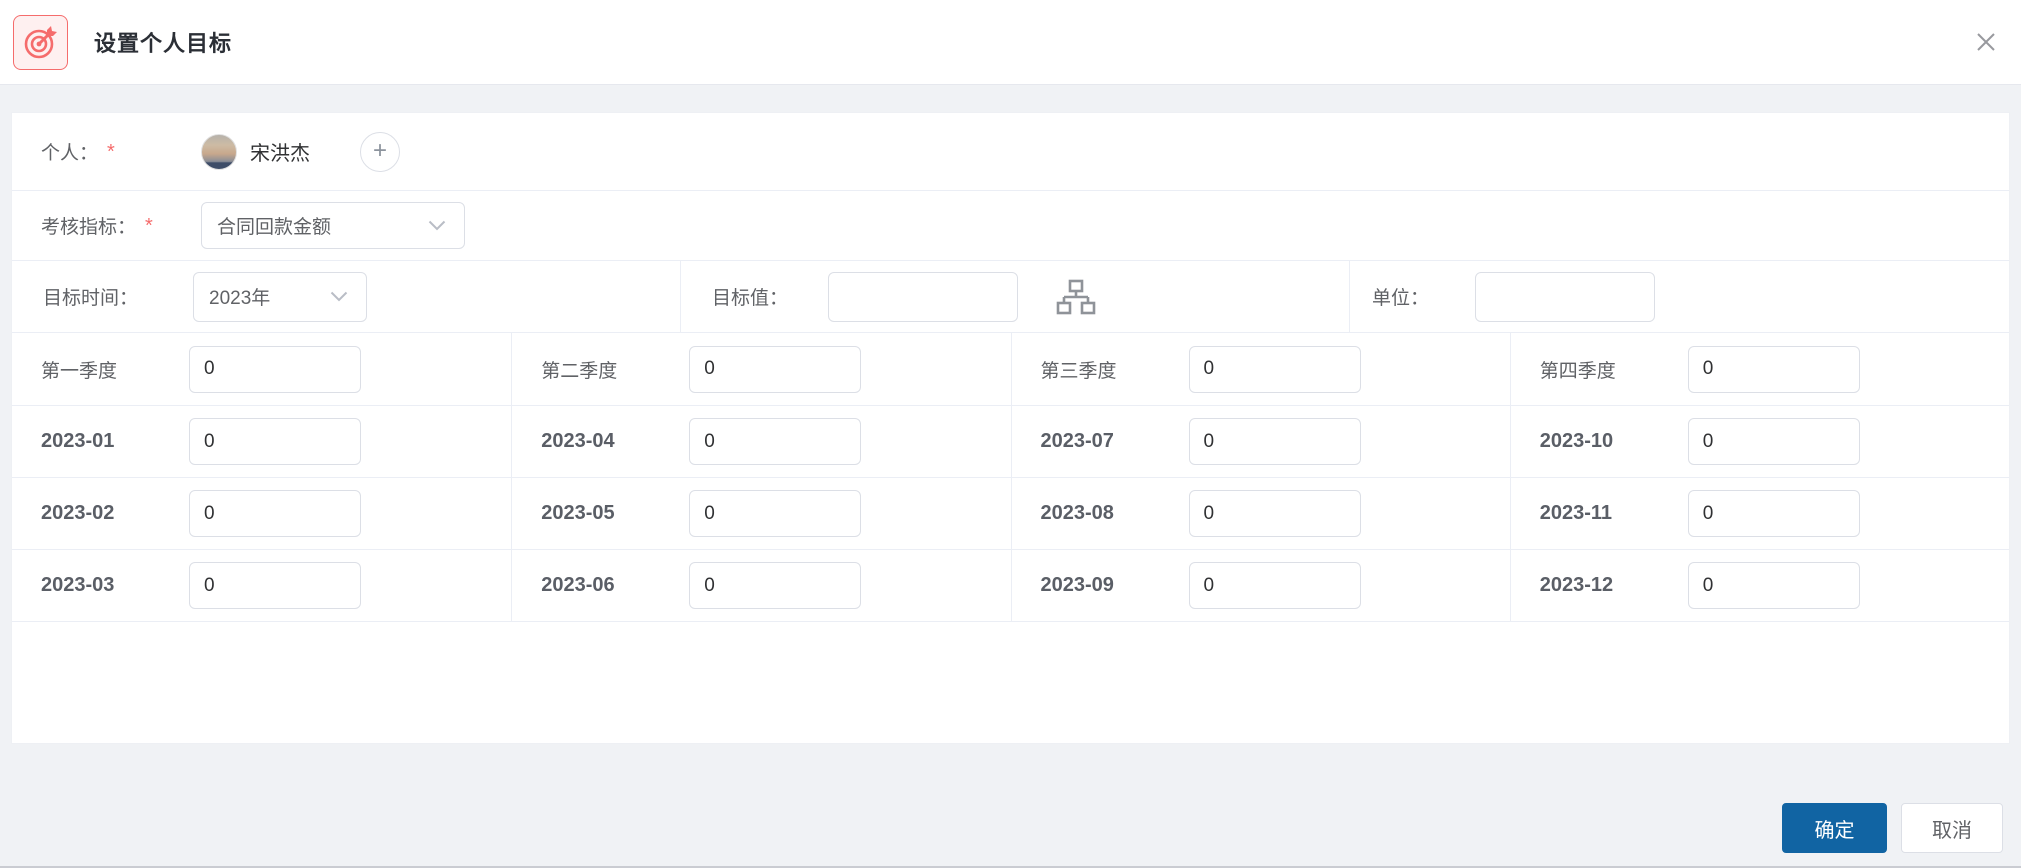 Image resolution: width=2021 pixels, height=868 pixels. I want to click on target-arrow-icon, so click(40, 42).